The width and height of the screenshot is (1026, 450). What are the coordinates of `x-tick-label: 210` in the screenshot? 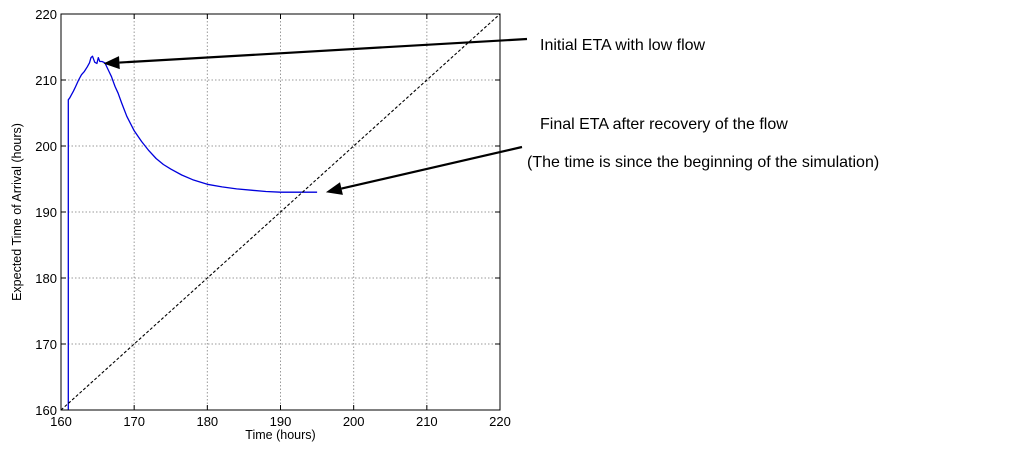 It's located at (427, 421).